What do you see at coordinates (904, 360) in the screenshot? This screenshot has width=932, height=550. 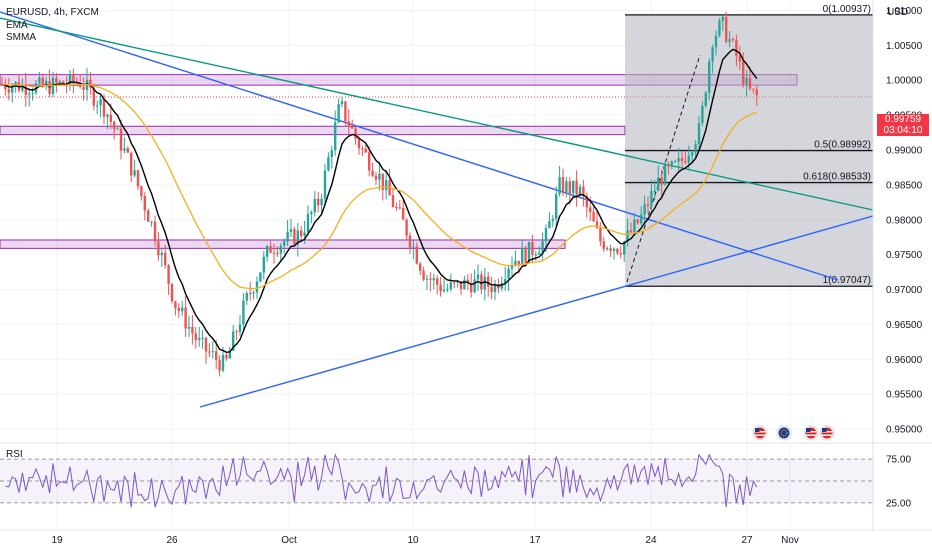 I see `price-axis-label: 0.96000` at bounding box center [904, 360].